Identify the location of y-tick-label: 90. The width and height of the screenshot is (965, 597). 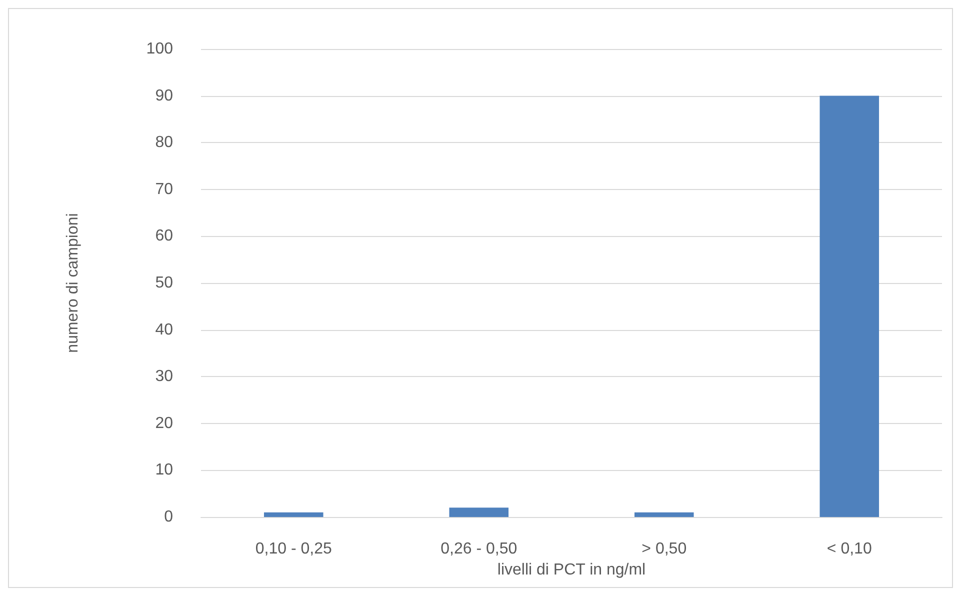
(164, 95).